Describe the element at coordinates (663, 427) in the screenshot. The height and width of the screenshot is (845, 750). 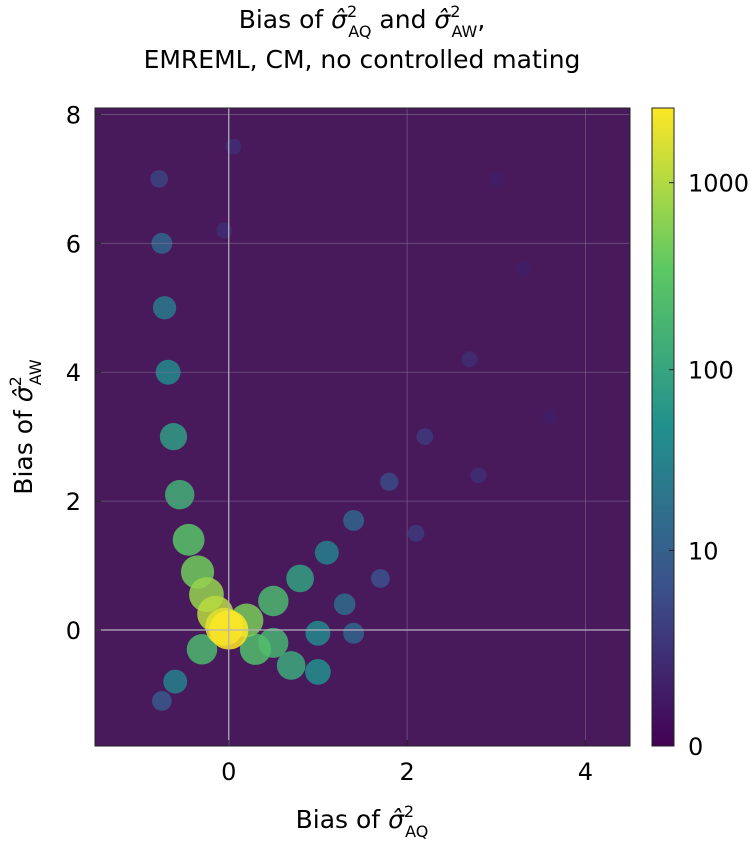
I see `colorbar-gradient` at that location.